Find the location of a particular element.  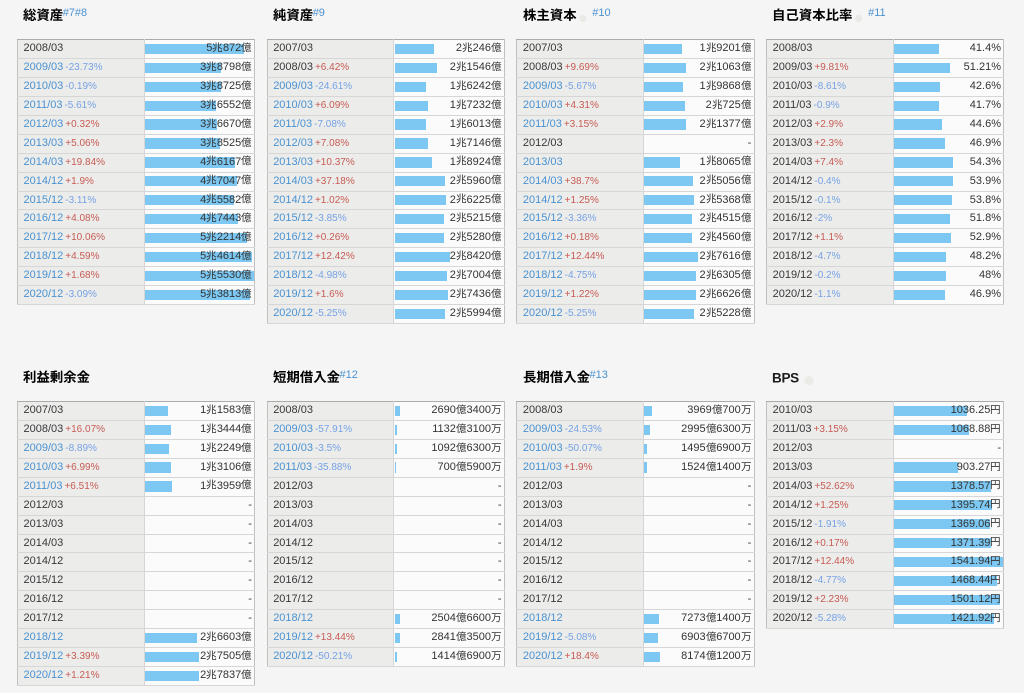

svg-text: BPS is located at coordinates (785, 378).